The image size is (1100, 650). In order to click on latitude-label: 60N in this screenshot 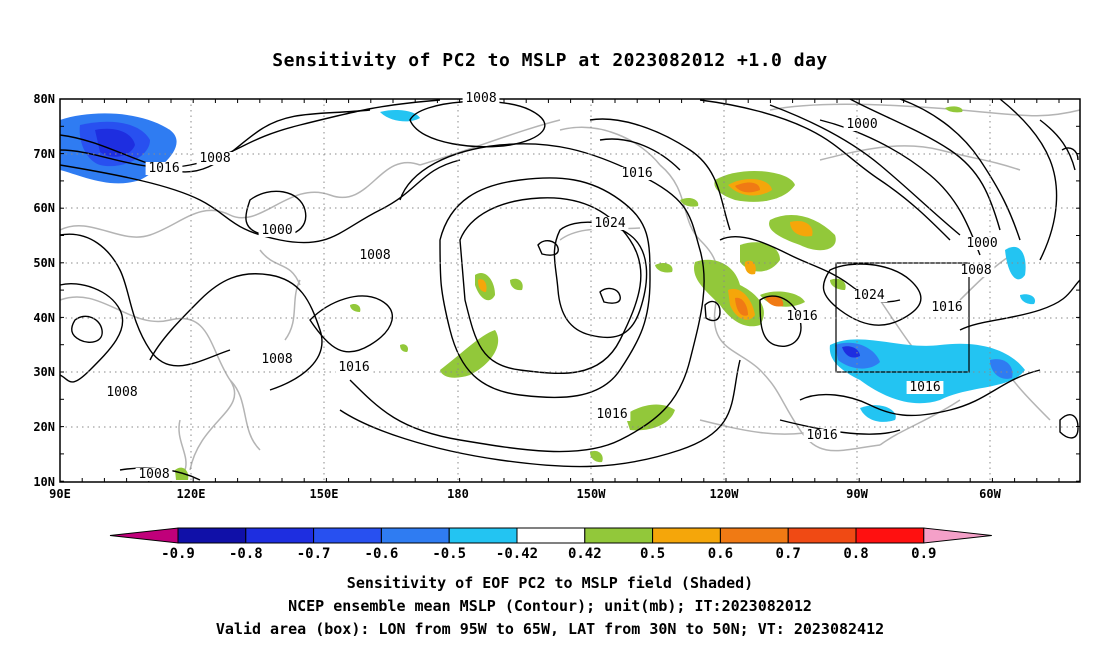, I will do `click(44, 208)`.